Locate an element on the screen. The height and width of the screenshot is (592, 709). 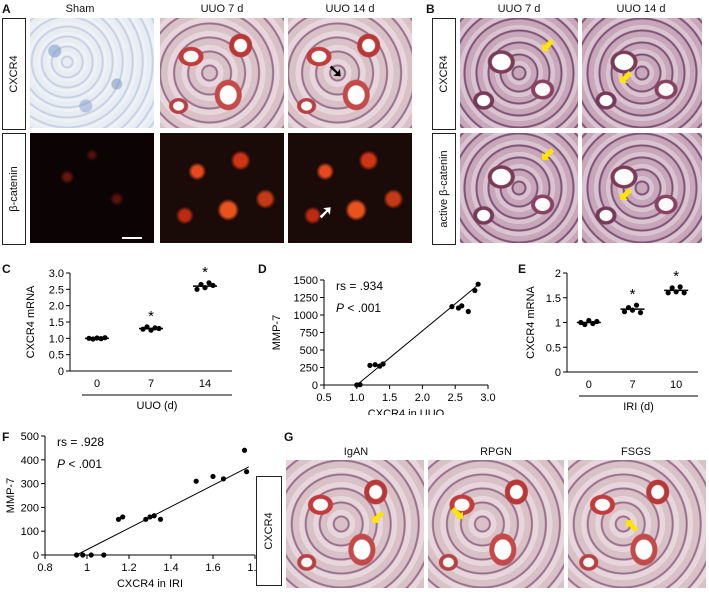
col-title-uuo-7d: UUO 7 d is located at coordinates (222, 9).